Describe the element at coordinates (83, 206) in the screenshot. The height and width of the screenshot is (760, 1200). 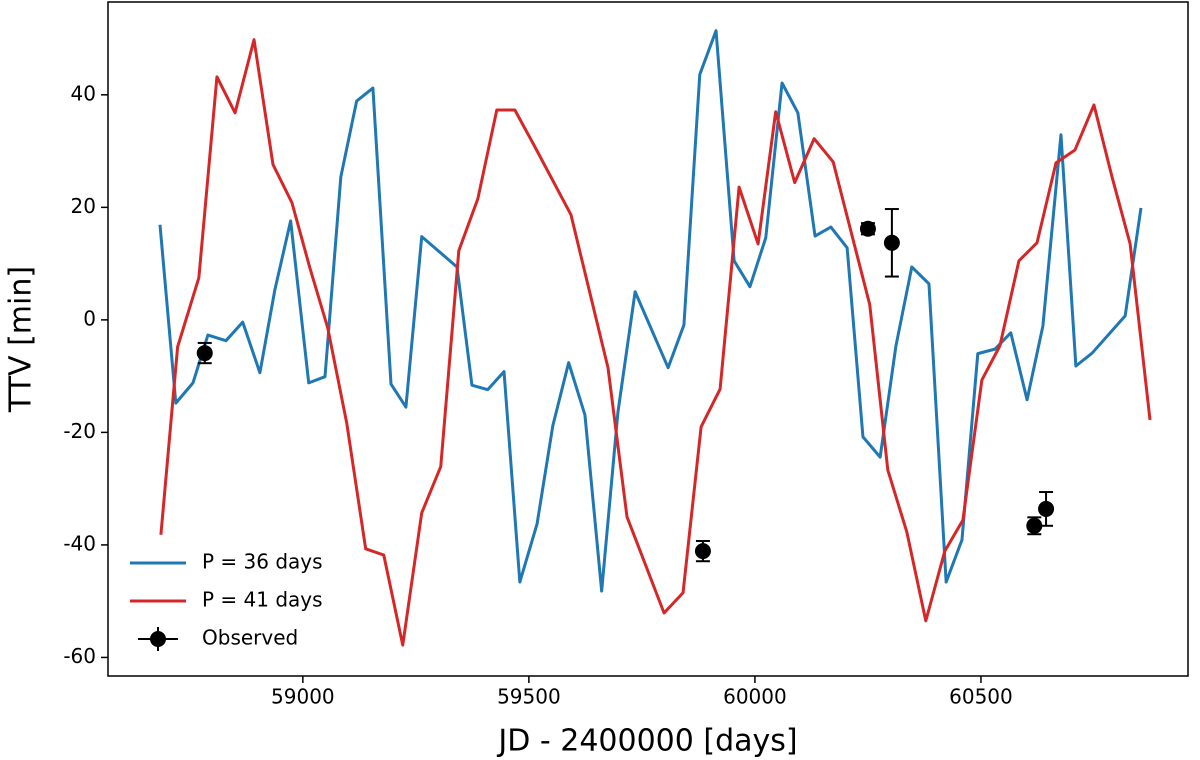
I see `y-tick-label: 20` at that location.